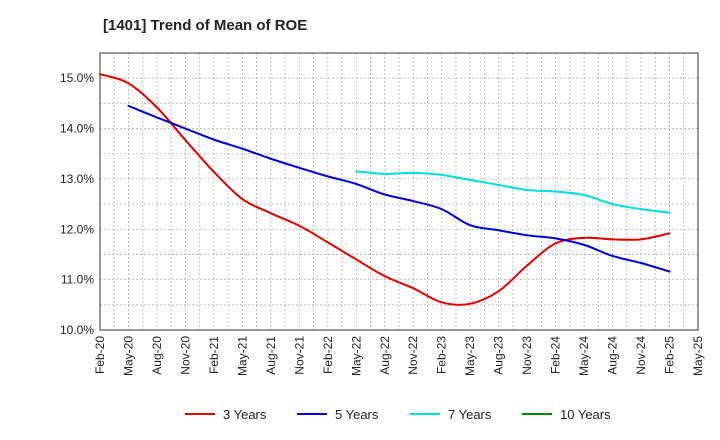  Describe the element at coordinates (77, 78) in the screenshot. I see `y-tick-label: 15.0%` at that location.